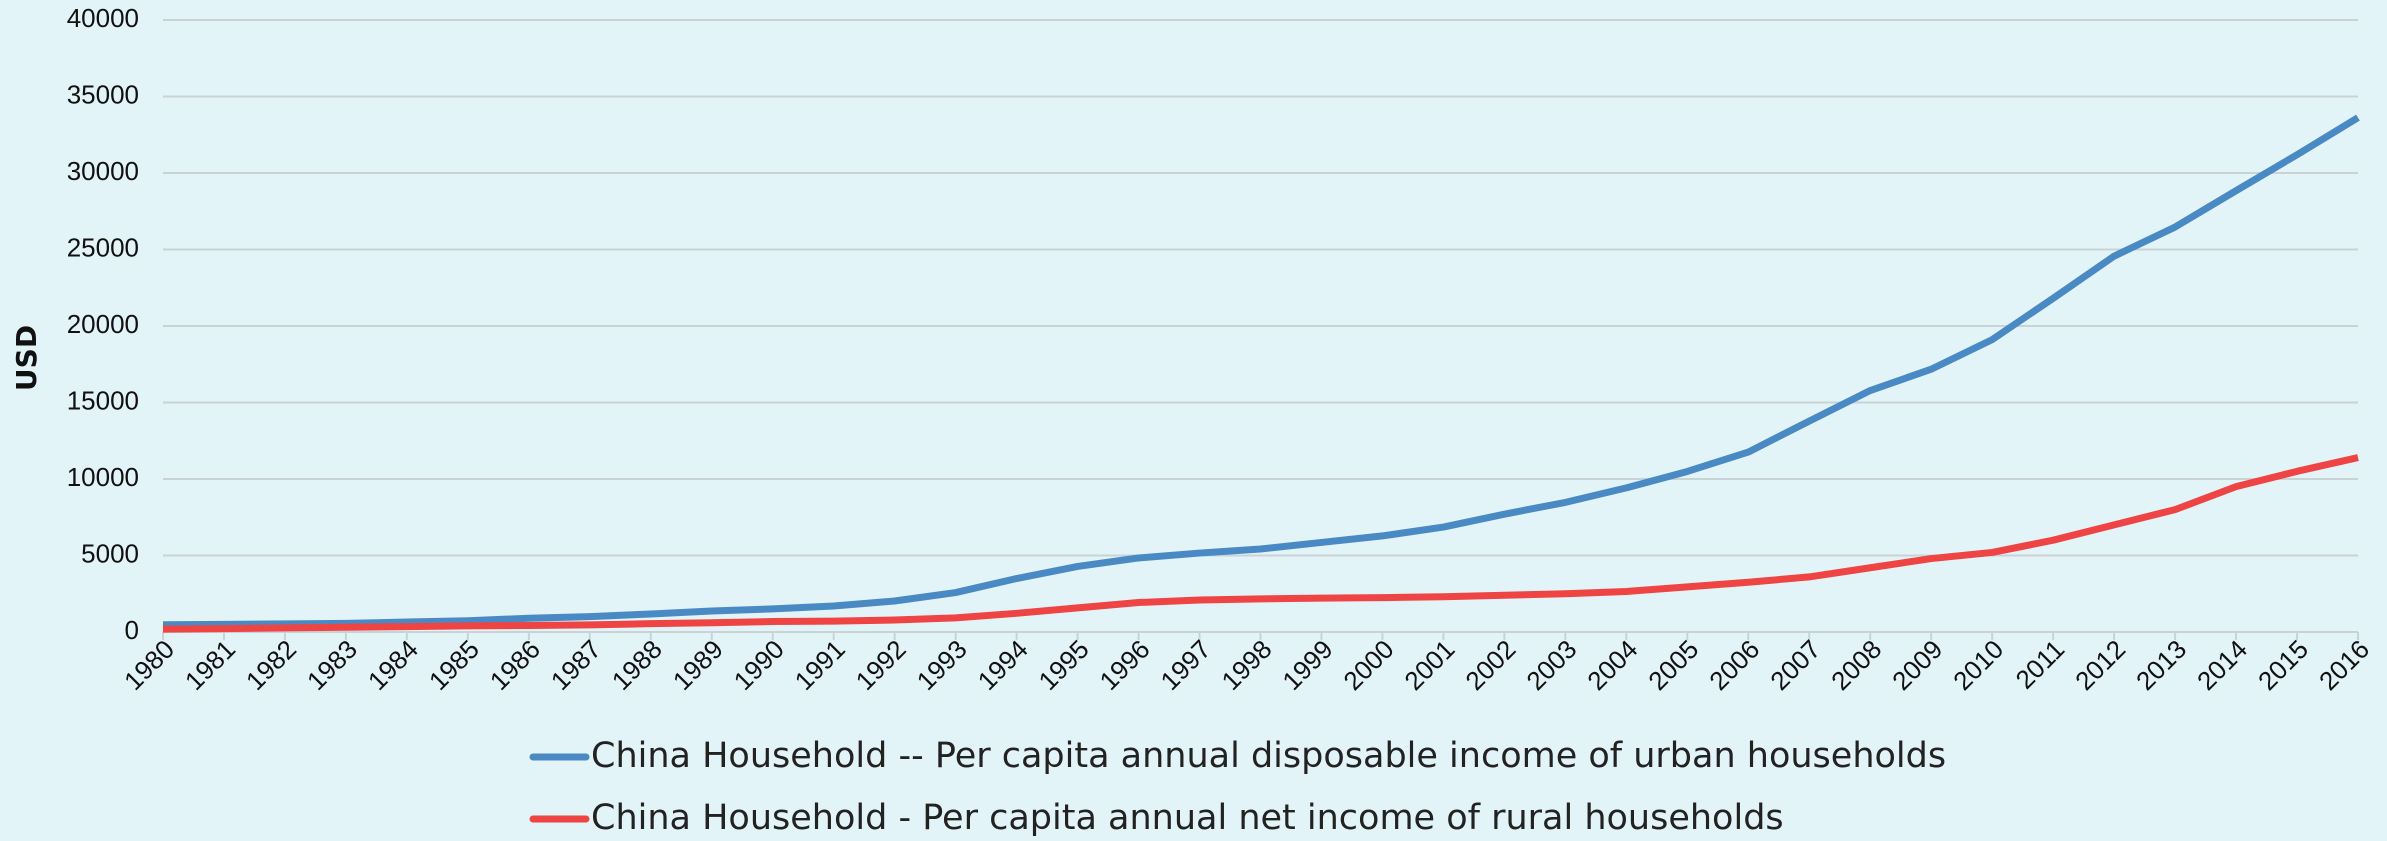  I want to click on y-tick-label: 5000, so click(110, 553).